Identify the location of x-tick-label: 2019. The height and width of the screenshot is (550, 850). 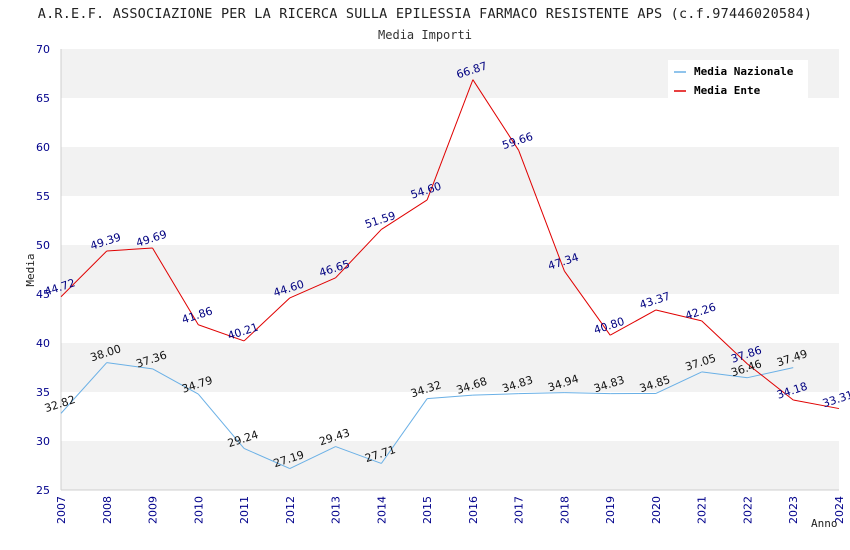
(610, 510).